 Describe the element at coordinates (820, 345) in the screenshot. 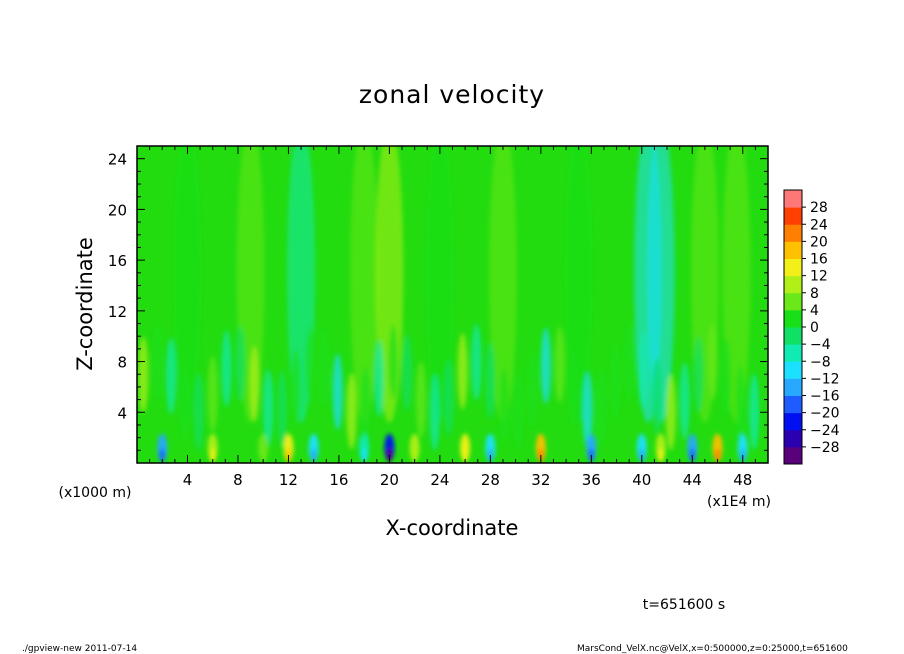

I see `colorbar-label: −4` at that location.